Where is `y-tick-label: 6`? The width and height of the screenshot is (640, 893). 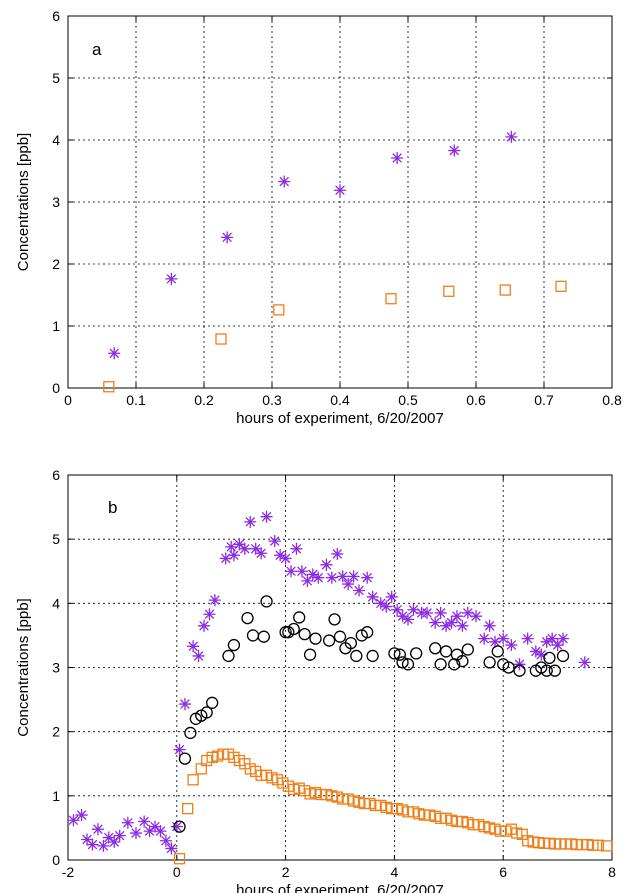
y-tick-label: 6 is located at coordinates (56, 475).